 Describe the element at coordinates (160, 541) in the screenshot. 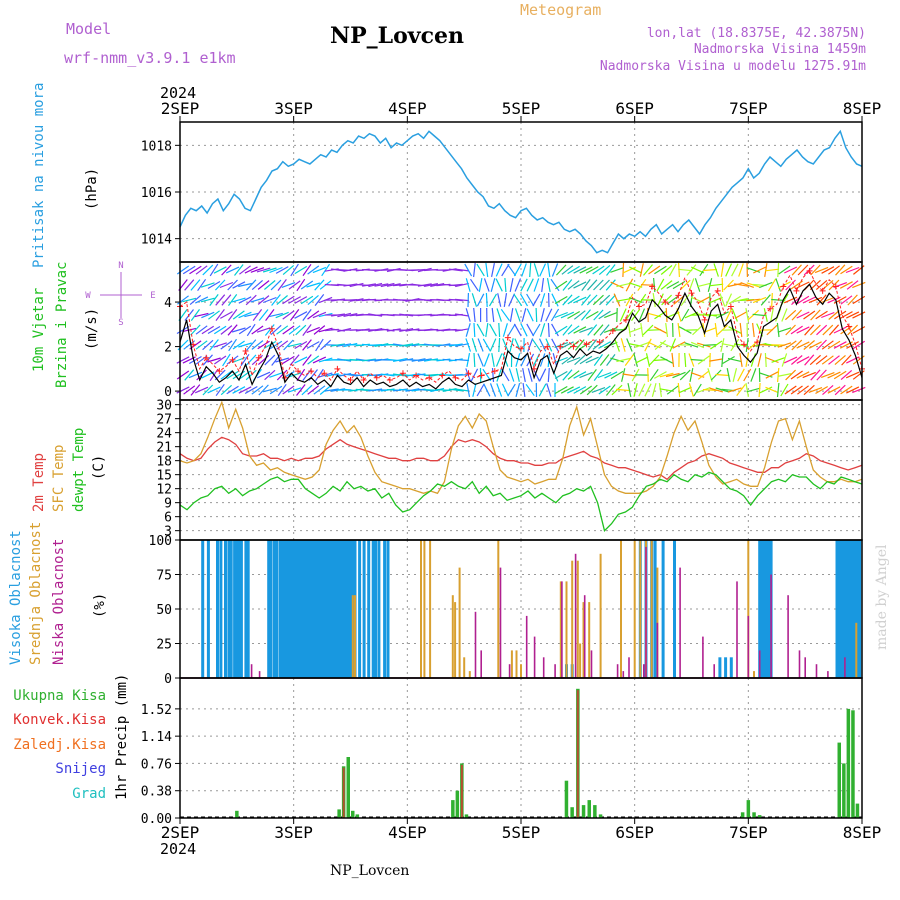

I see `cloud-ytick-label: 100` at that location.